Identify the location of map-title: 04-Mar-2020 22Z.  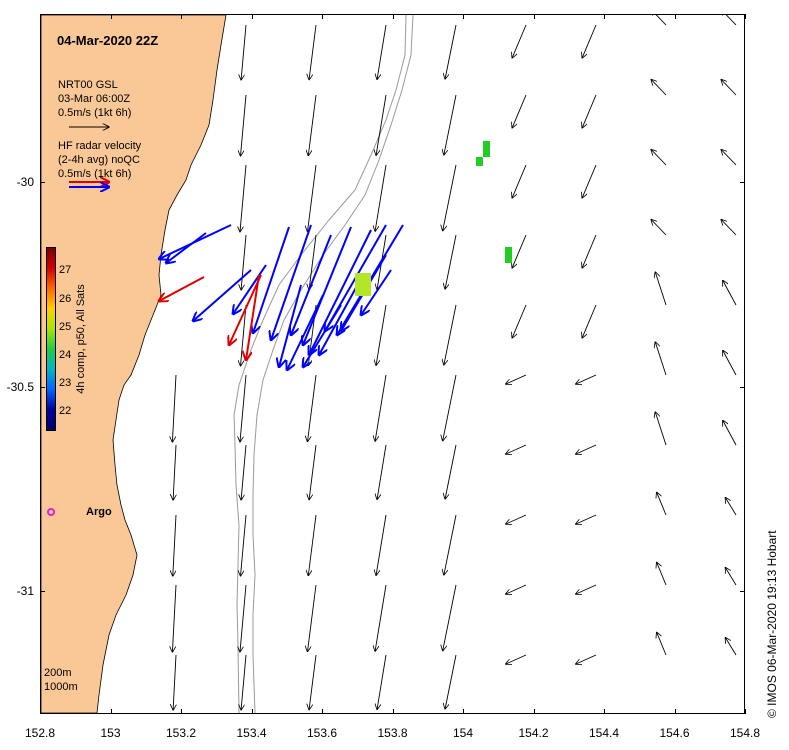
(108, 40).